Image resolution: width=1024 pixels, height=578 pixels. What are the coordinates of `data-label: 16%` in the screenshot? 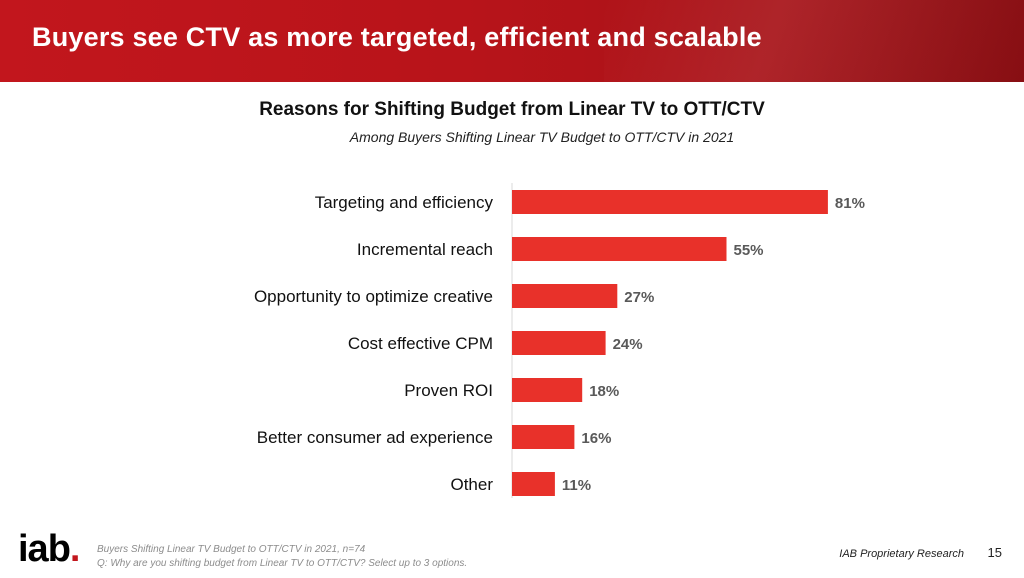 It's located at (596, 438).